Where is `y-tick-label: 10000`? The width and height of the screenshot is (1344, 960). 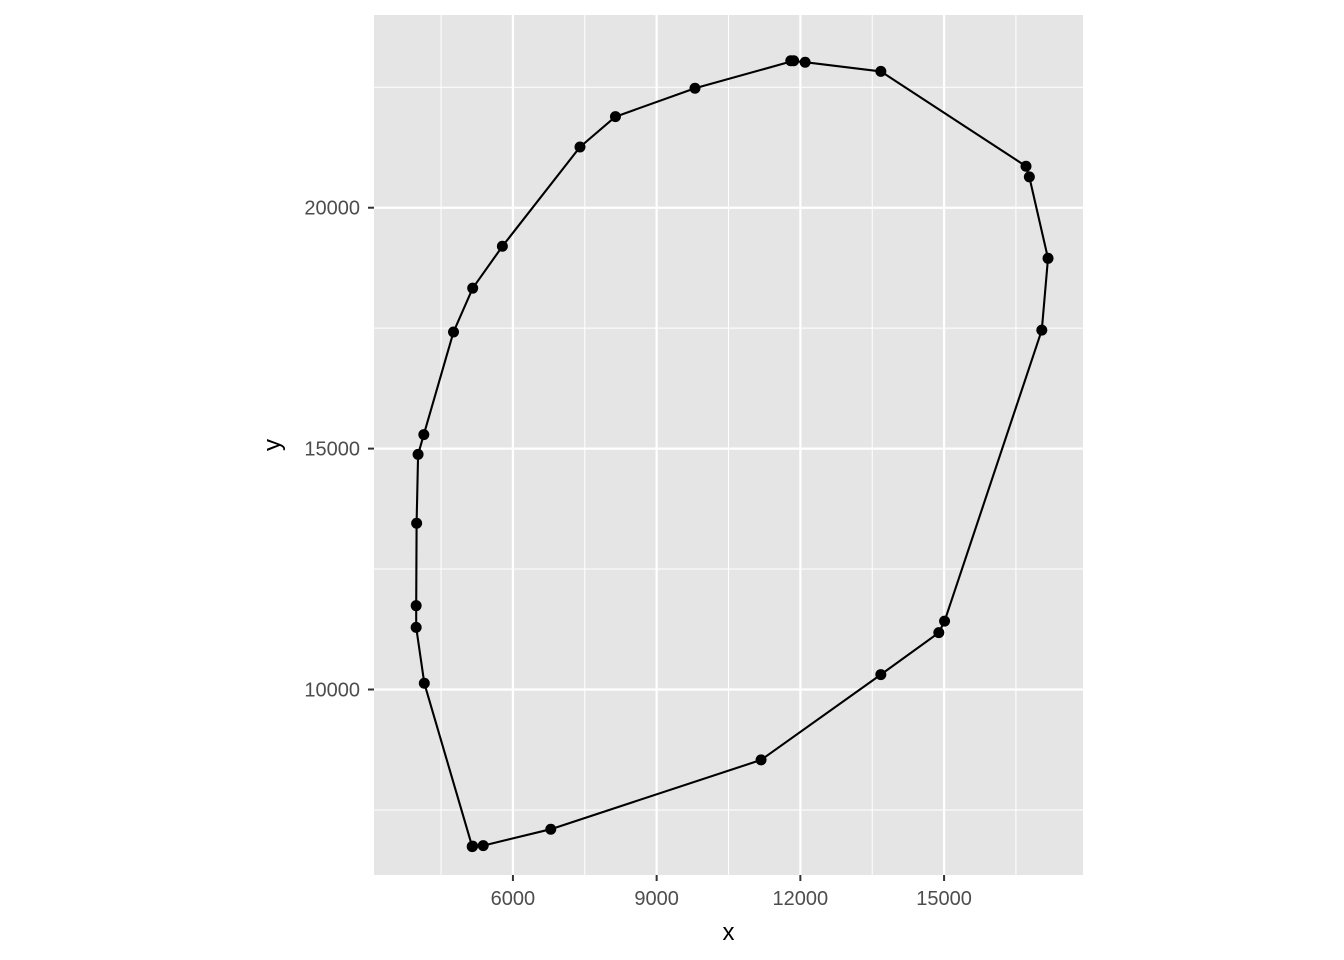
y-tick-label: 10000 is located at coordinates (332, 691).